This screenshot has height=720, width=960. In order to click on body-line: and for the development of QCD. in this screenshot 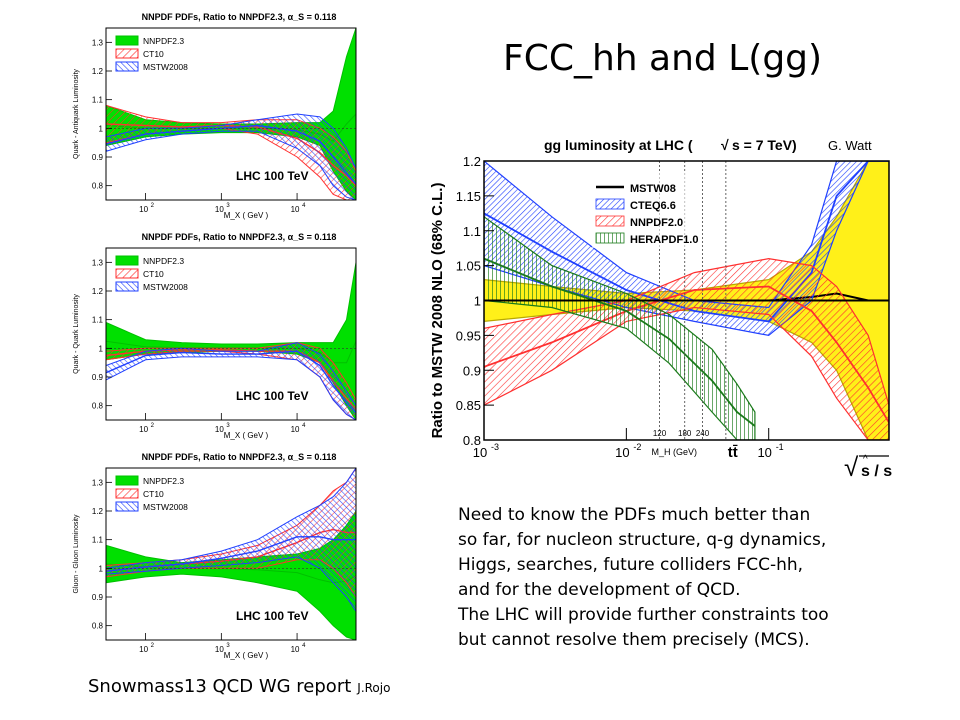, I will do `click(599, 590)`.